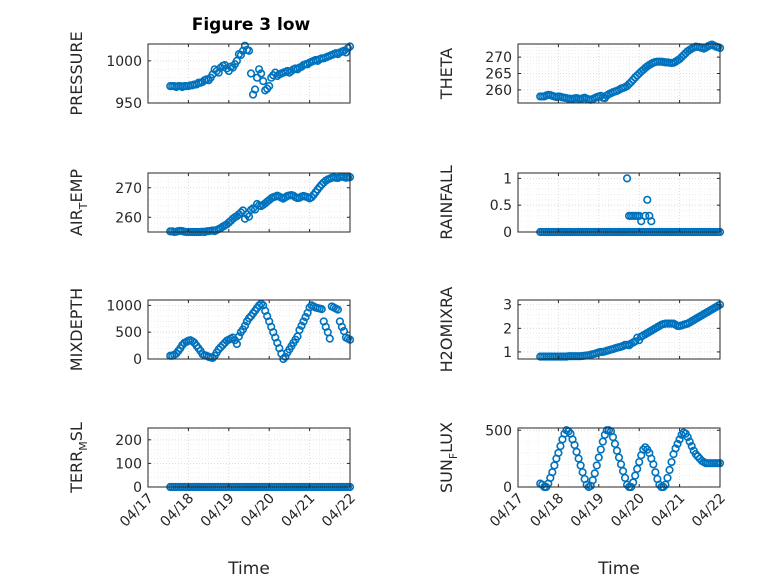 The height and width of the screenshot is (583, 778). What do you see at coordinates (619, 329) in the screenshot?
I see `h2omixra-axes-frame` at bounding box center [619, 329].